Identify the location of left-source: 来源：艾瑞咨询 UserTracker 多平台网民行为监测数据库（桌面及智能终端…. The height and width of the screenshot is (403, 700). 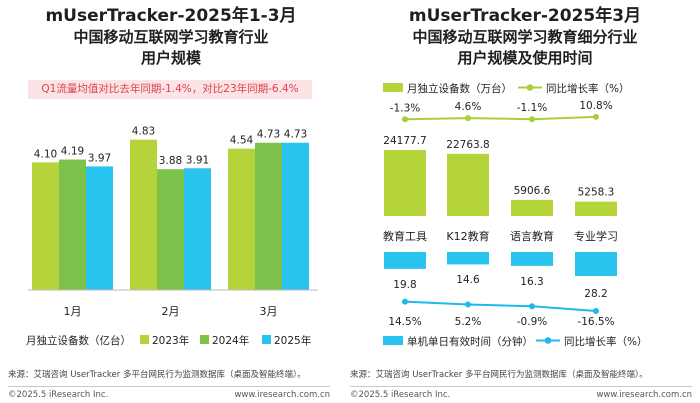
(157, 375).